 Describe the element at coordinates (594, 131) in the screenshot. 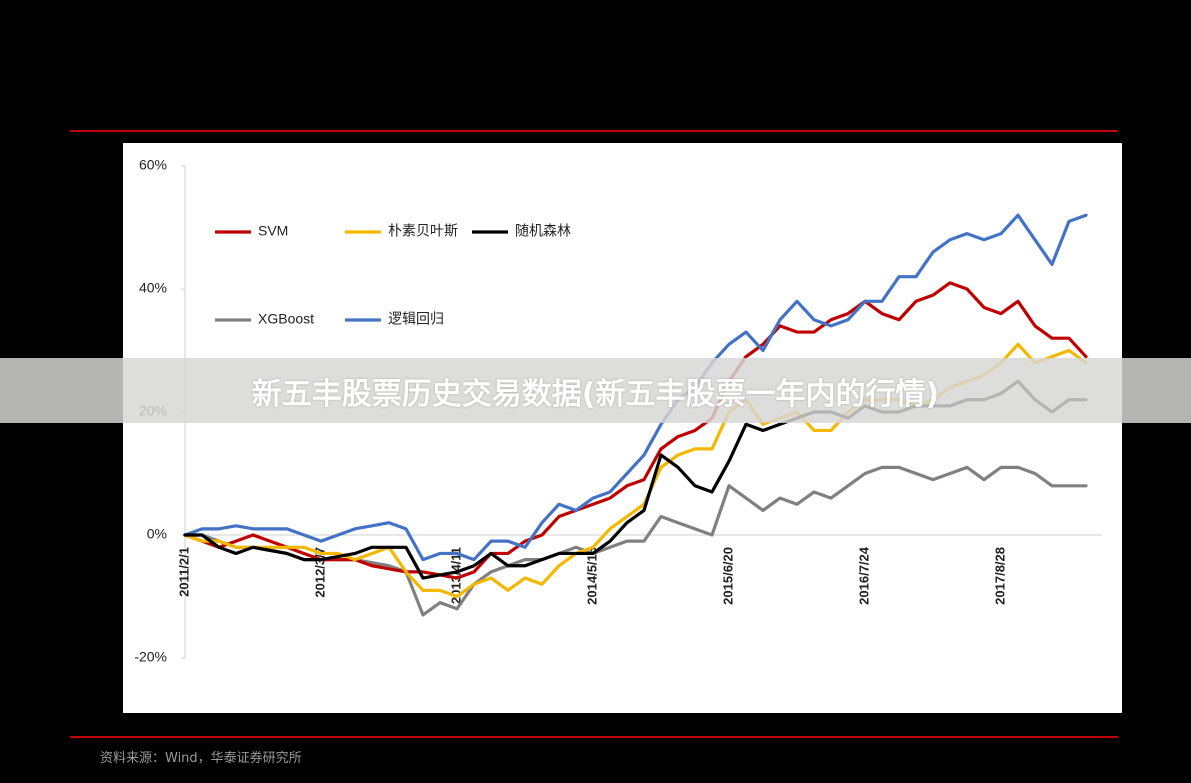

I see `top-rule` at that location.